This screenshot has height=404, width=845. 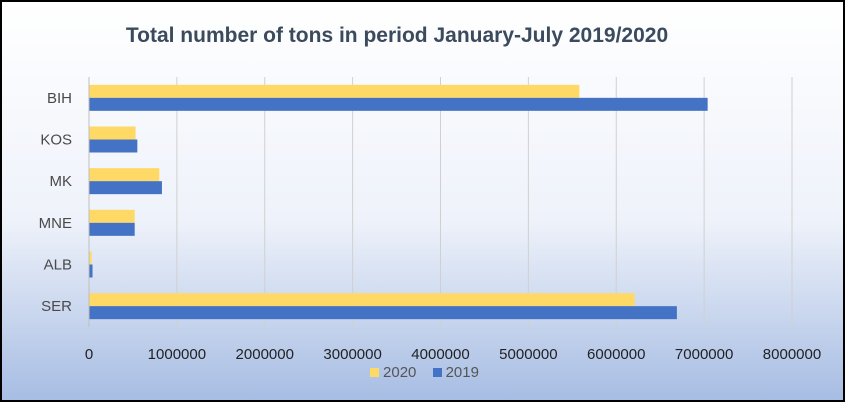 What do you see at coordinates (440, 354) in the screenshot?
I see `x-tick-label-4: 4000000` at bounding box center [440, 354].